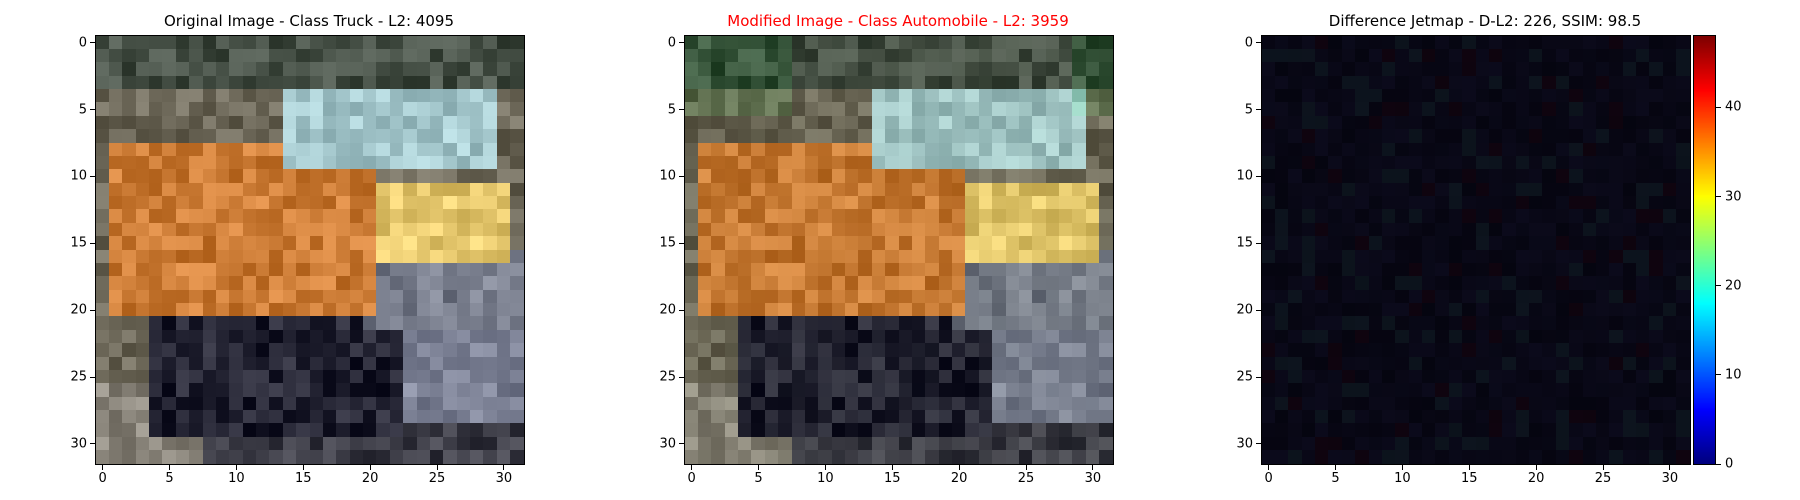  Describe the element at coordinates (667, 243) in the screenshot. I see `modified-ytick-label: 15` at that location.